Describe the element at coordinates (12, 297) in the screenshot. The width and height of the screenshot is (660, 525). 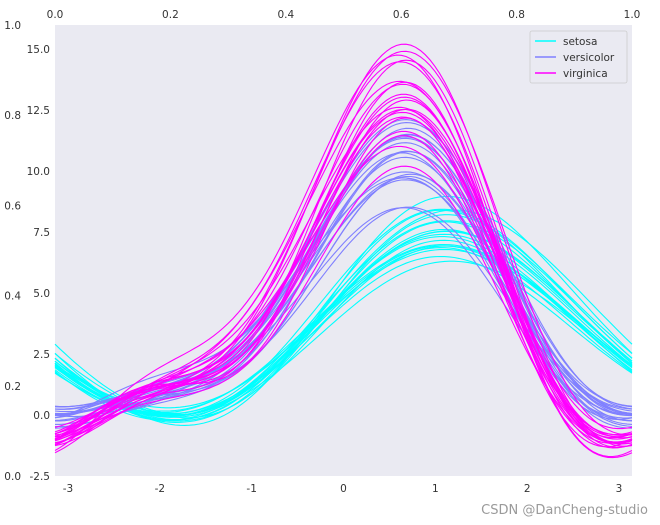
I see `y-tick-label-secondary: 0.4` at that location.